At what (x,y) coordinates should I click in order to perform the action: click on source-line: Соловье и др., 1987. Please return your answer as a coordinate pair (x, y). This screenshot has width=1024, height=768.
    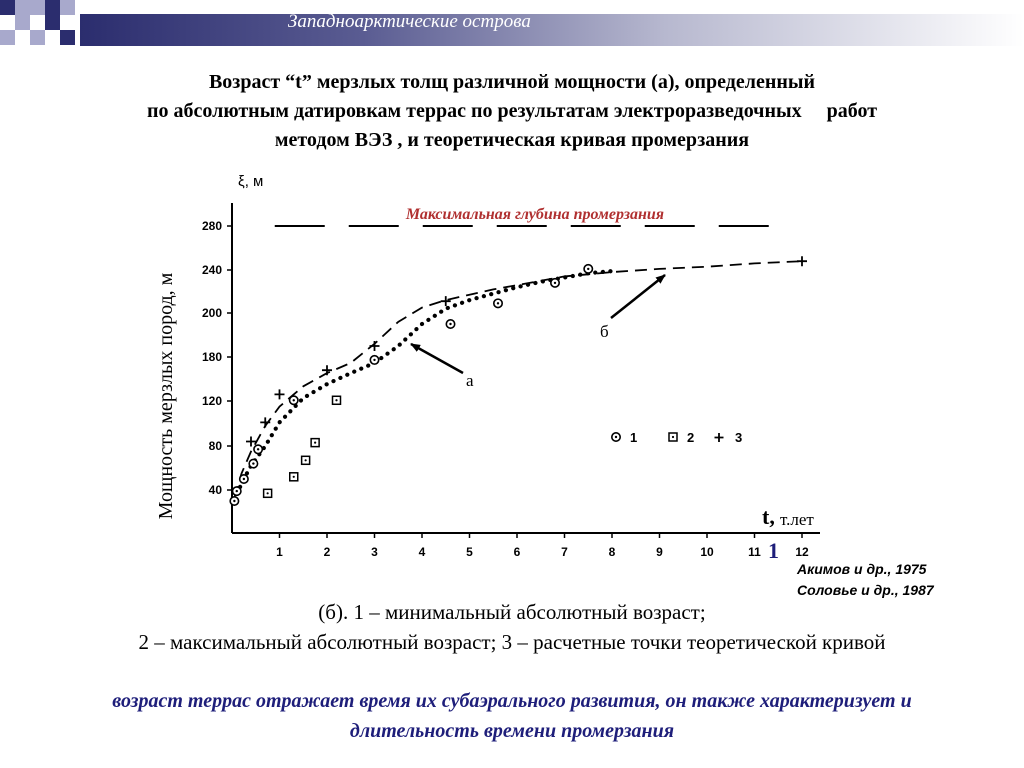
    Looking at the image, I should click on (865, 590).